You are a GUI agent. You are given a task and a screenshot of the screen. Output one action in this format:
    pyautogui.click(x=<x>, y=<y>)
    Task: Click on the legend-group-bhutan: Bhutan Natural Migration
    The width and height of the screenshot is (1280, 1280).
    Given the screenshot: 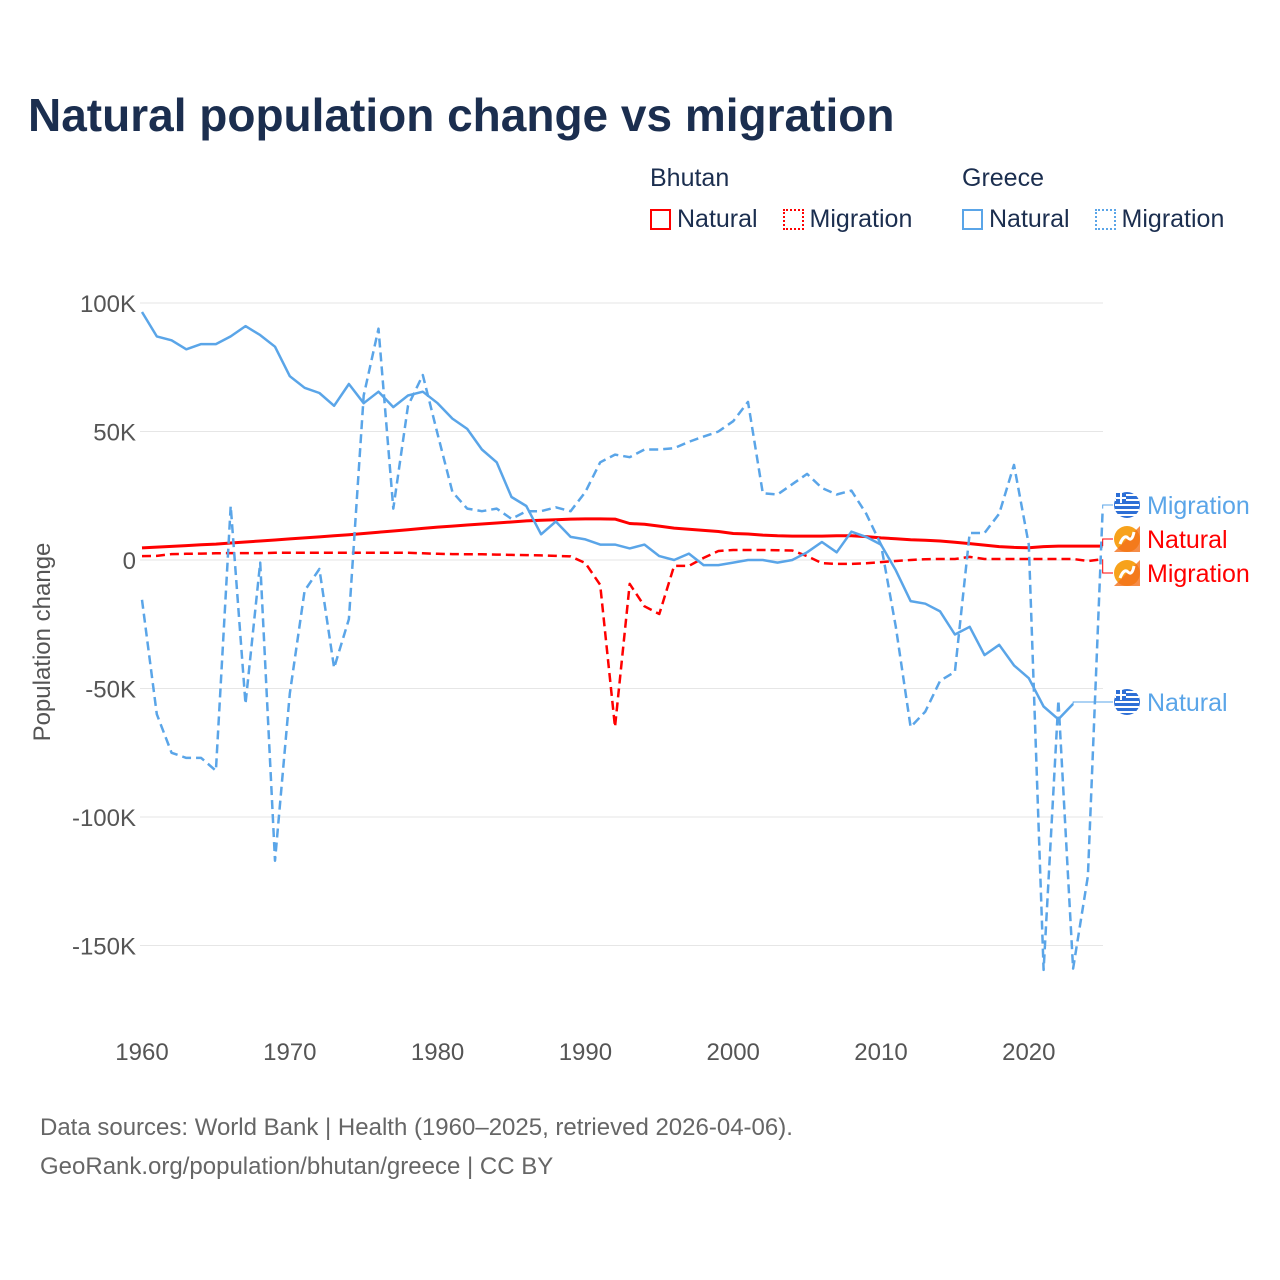 What is the action you would take?
    pyautogui.click(x=790, y=200)
    